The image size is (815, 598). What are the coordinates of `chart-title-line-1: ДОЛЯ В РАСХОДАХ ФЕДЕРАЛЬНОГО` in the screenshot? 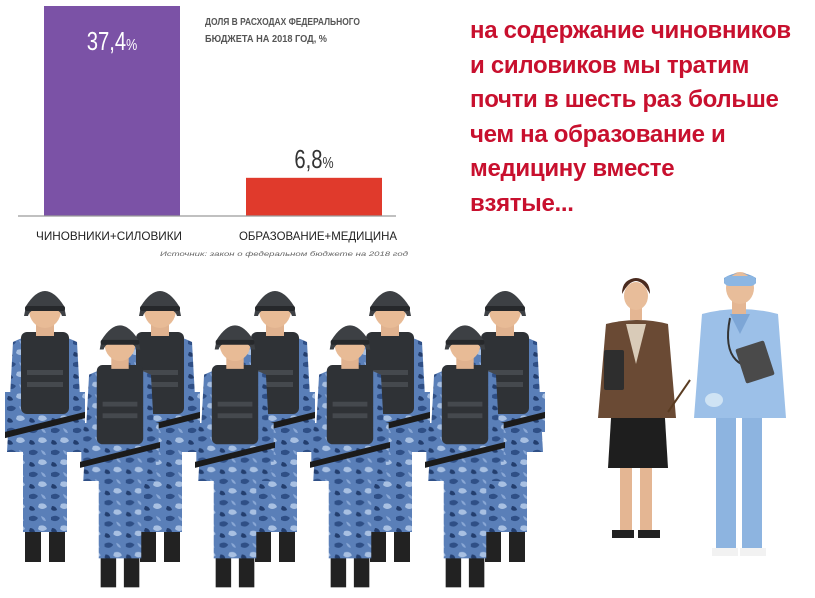 It's located at (282, 22).